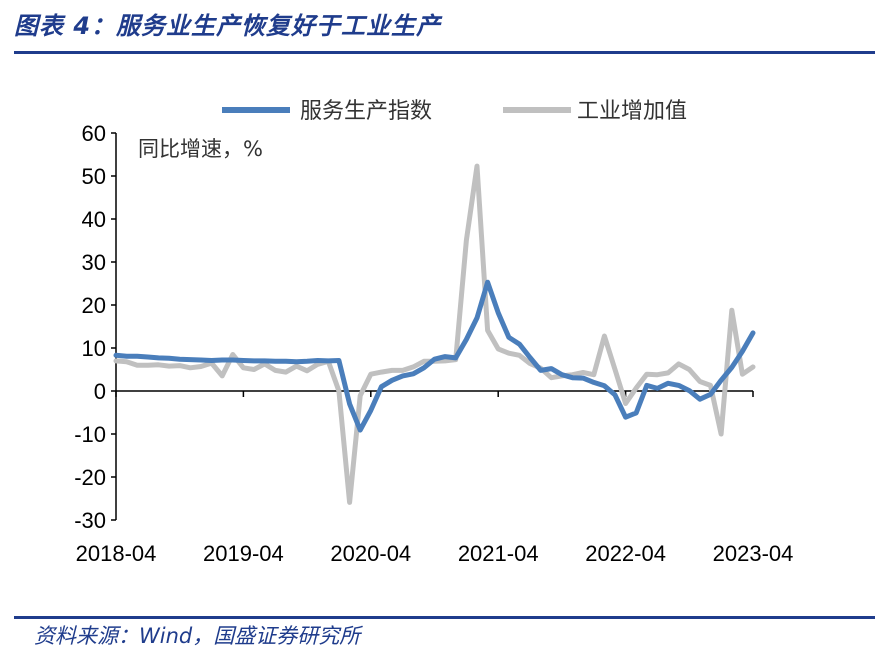  What do you see at coordinates (94, 176) in the screenshot?
I see `y-tick-label: 50` at bounding box center [94, 176].